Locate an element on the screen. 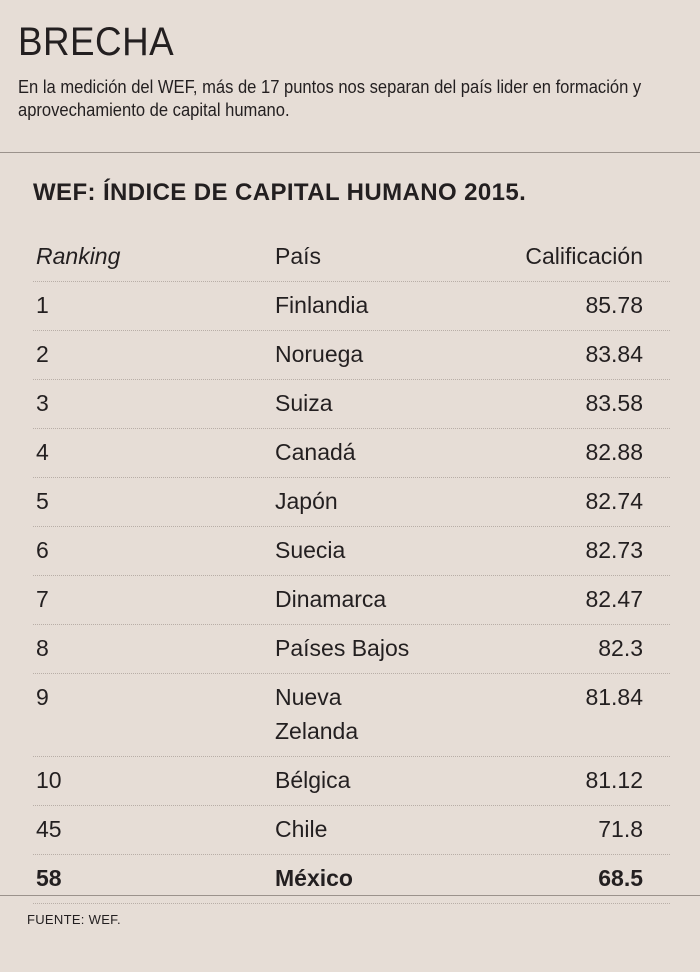 The image size is (700, 972). rank-cell: 2 is located at coordinates (42, 354).